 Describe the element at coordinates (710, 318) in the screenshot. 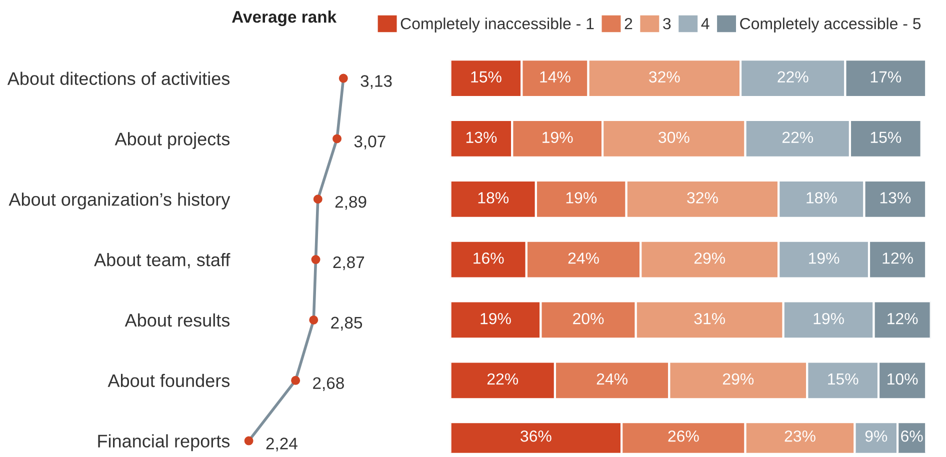

I see `data-label: 31%` at that location.